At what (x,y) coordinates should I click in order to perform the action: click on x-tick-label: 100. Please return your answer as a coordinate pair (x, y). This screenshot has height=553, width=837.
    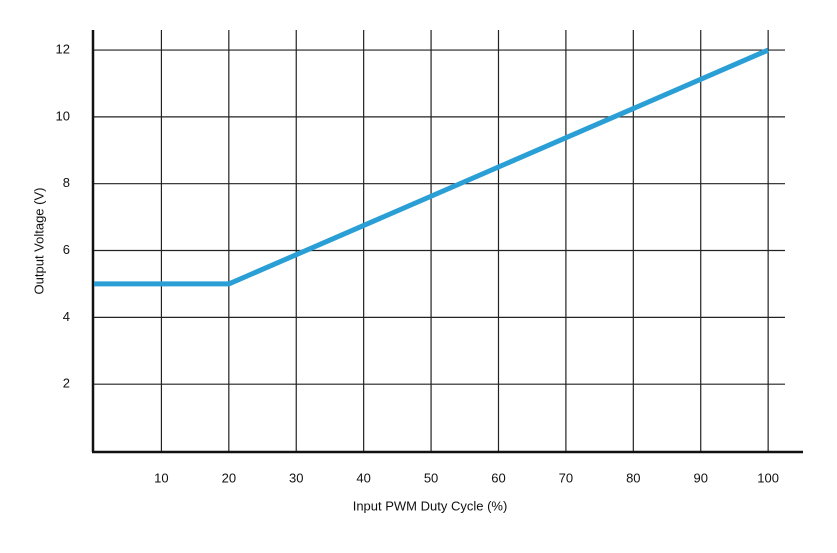
    Looking at the image, I should click on (768, 477).